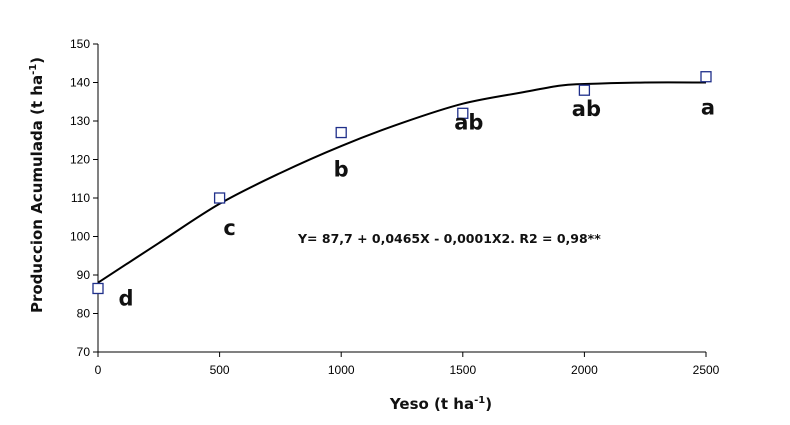 This screenshot has width=790, height=425. I want to click on x-axis-ticks: 0 500 1000 1500 2000 2500, so click(407, 364).